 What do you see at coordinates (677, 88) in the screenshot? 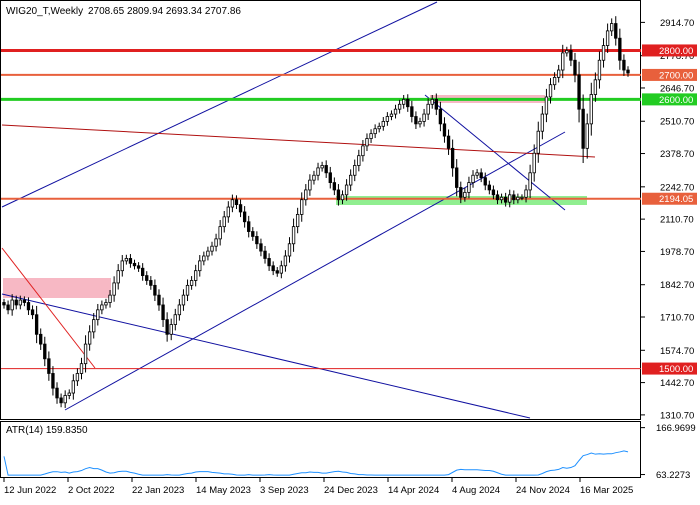
I see `price-tick-label: 2646.70` at bounding box center [677, 88].